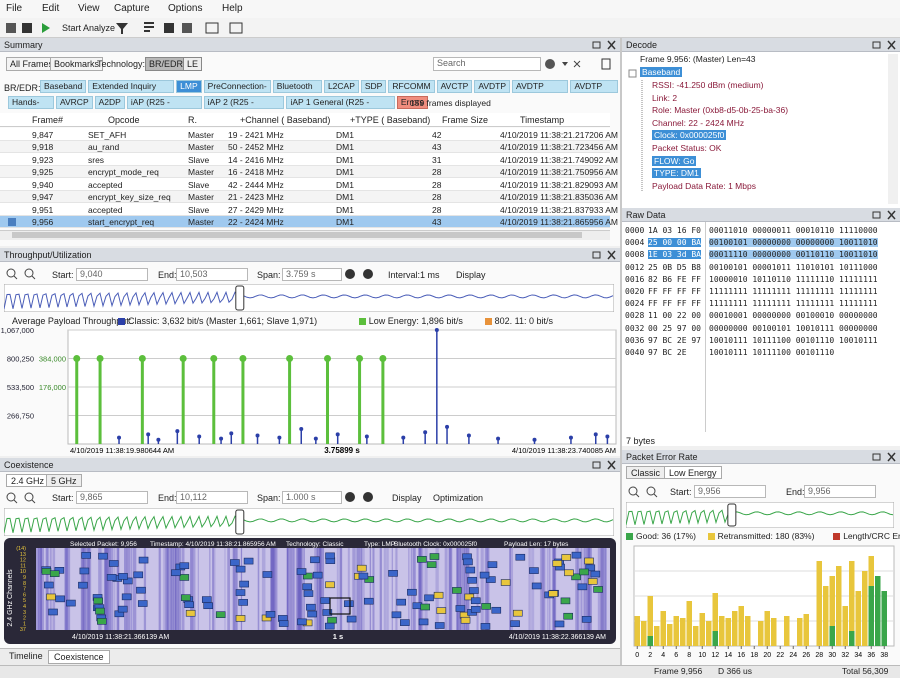 Image resolution: width=900 pixels, height=678 pixels. What do you see at coordinates (454, 86) in the screenshot?
I see `protocol-tab: AVCTP` at bounding box center [454, 86].